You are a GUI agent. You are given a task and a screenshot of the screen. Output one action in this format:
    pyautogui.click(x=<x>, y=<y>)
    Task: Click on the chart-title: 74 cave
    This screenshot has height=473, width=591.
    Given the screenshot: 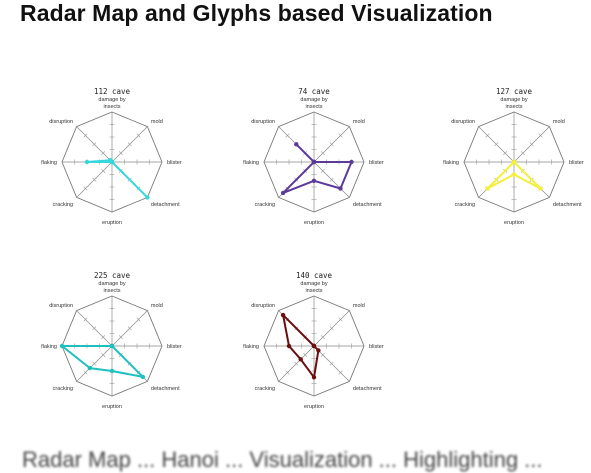 What is the action you would take?
    pyautogui.click(x=314, y=91)
    